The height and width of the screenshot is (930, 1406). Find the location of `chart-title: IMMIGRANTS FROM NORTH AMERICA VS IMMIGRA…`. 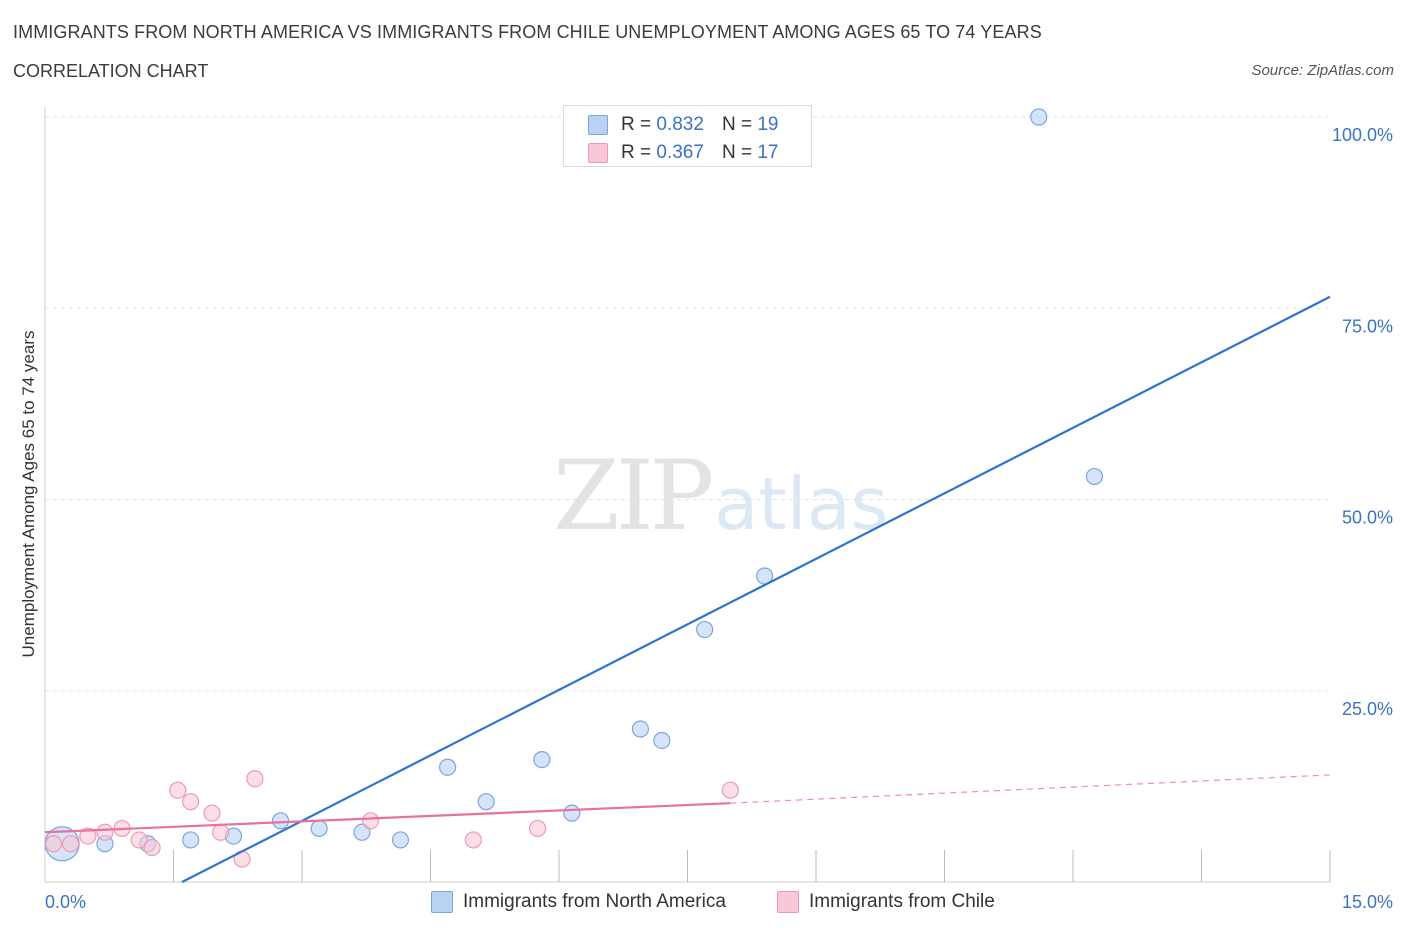

chart-title: IMMIGRANTS FROM NORTH AMERICA VS IMMIGRA… is located at coordinates (527, 32).